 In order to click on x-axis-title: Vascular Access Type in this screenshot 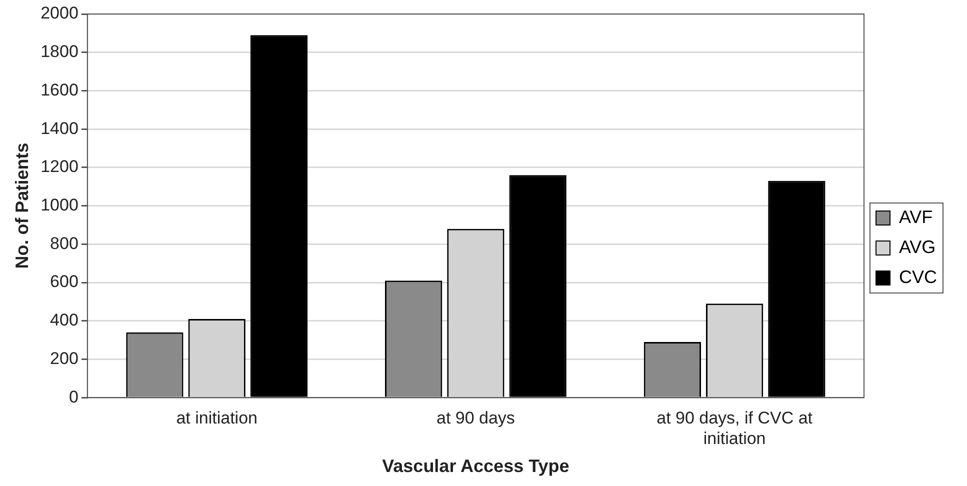, I will do `click(476, 466)`.